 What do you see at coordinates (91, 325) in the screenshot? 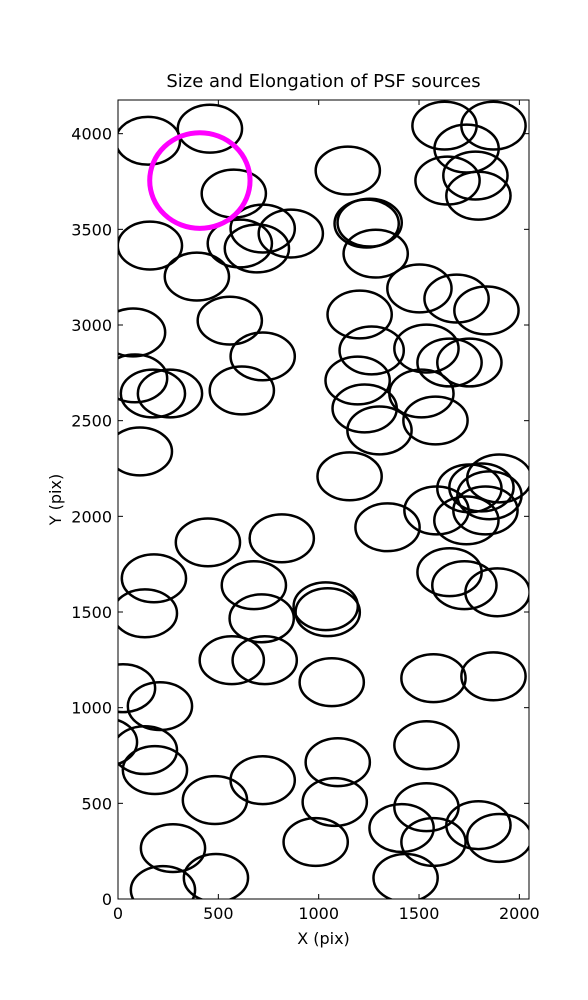
I see `y-tick-label: 3000` at bounding box center [91, 325].